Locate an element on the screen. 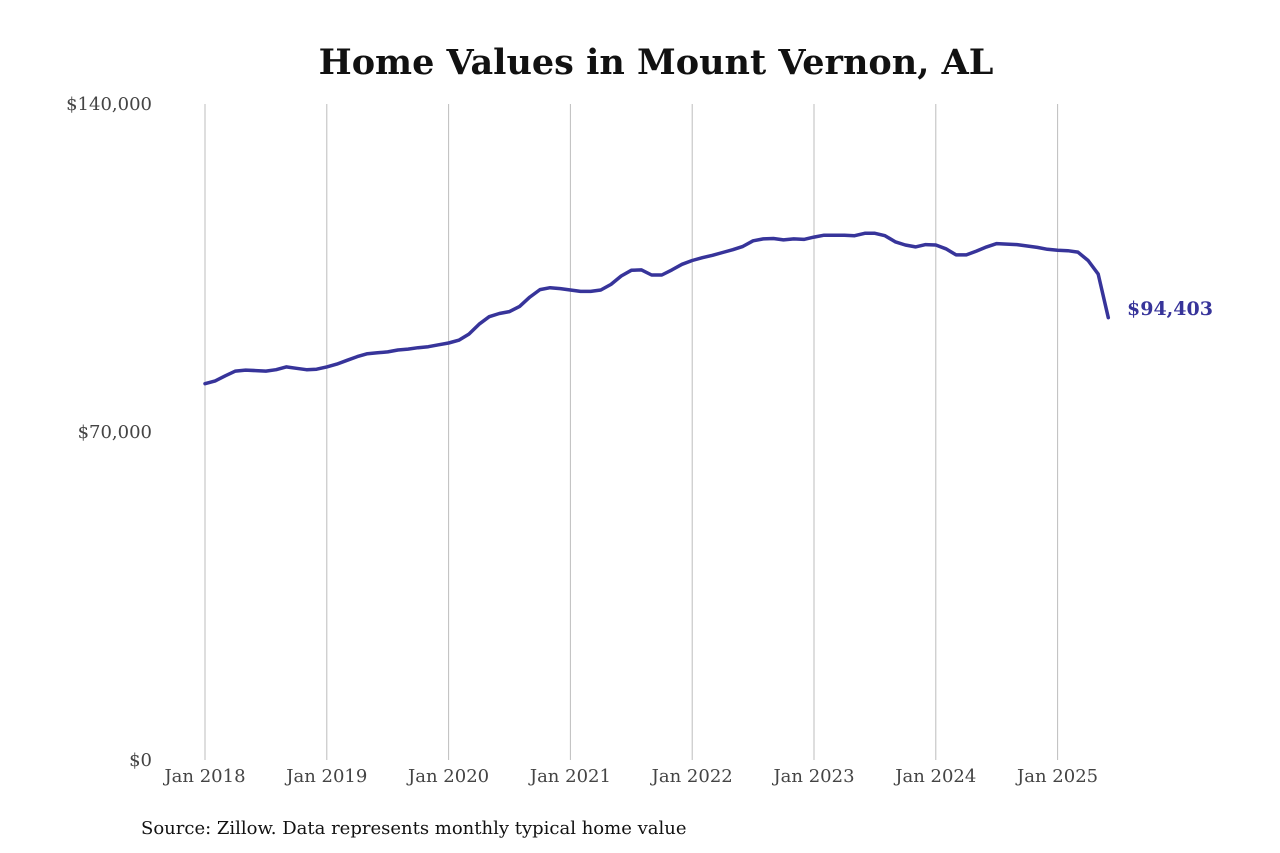 This screenshot has height=853, width=1280. chart-title: Home Values in Mount Vernon, AL is located at coordinates (656, 62).